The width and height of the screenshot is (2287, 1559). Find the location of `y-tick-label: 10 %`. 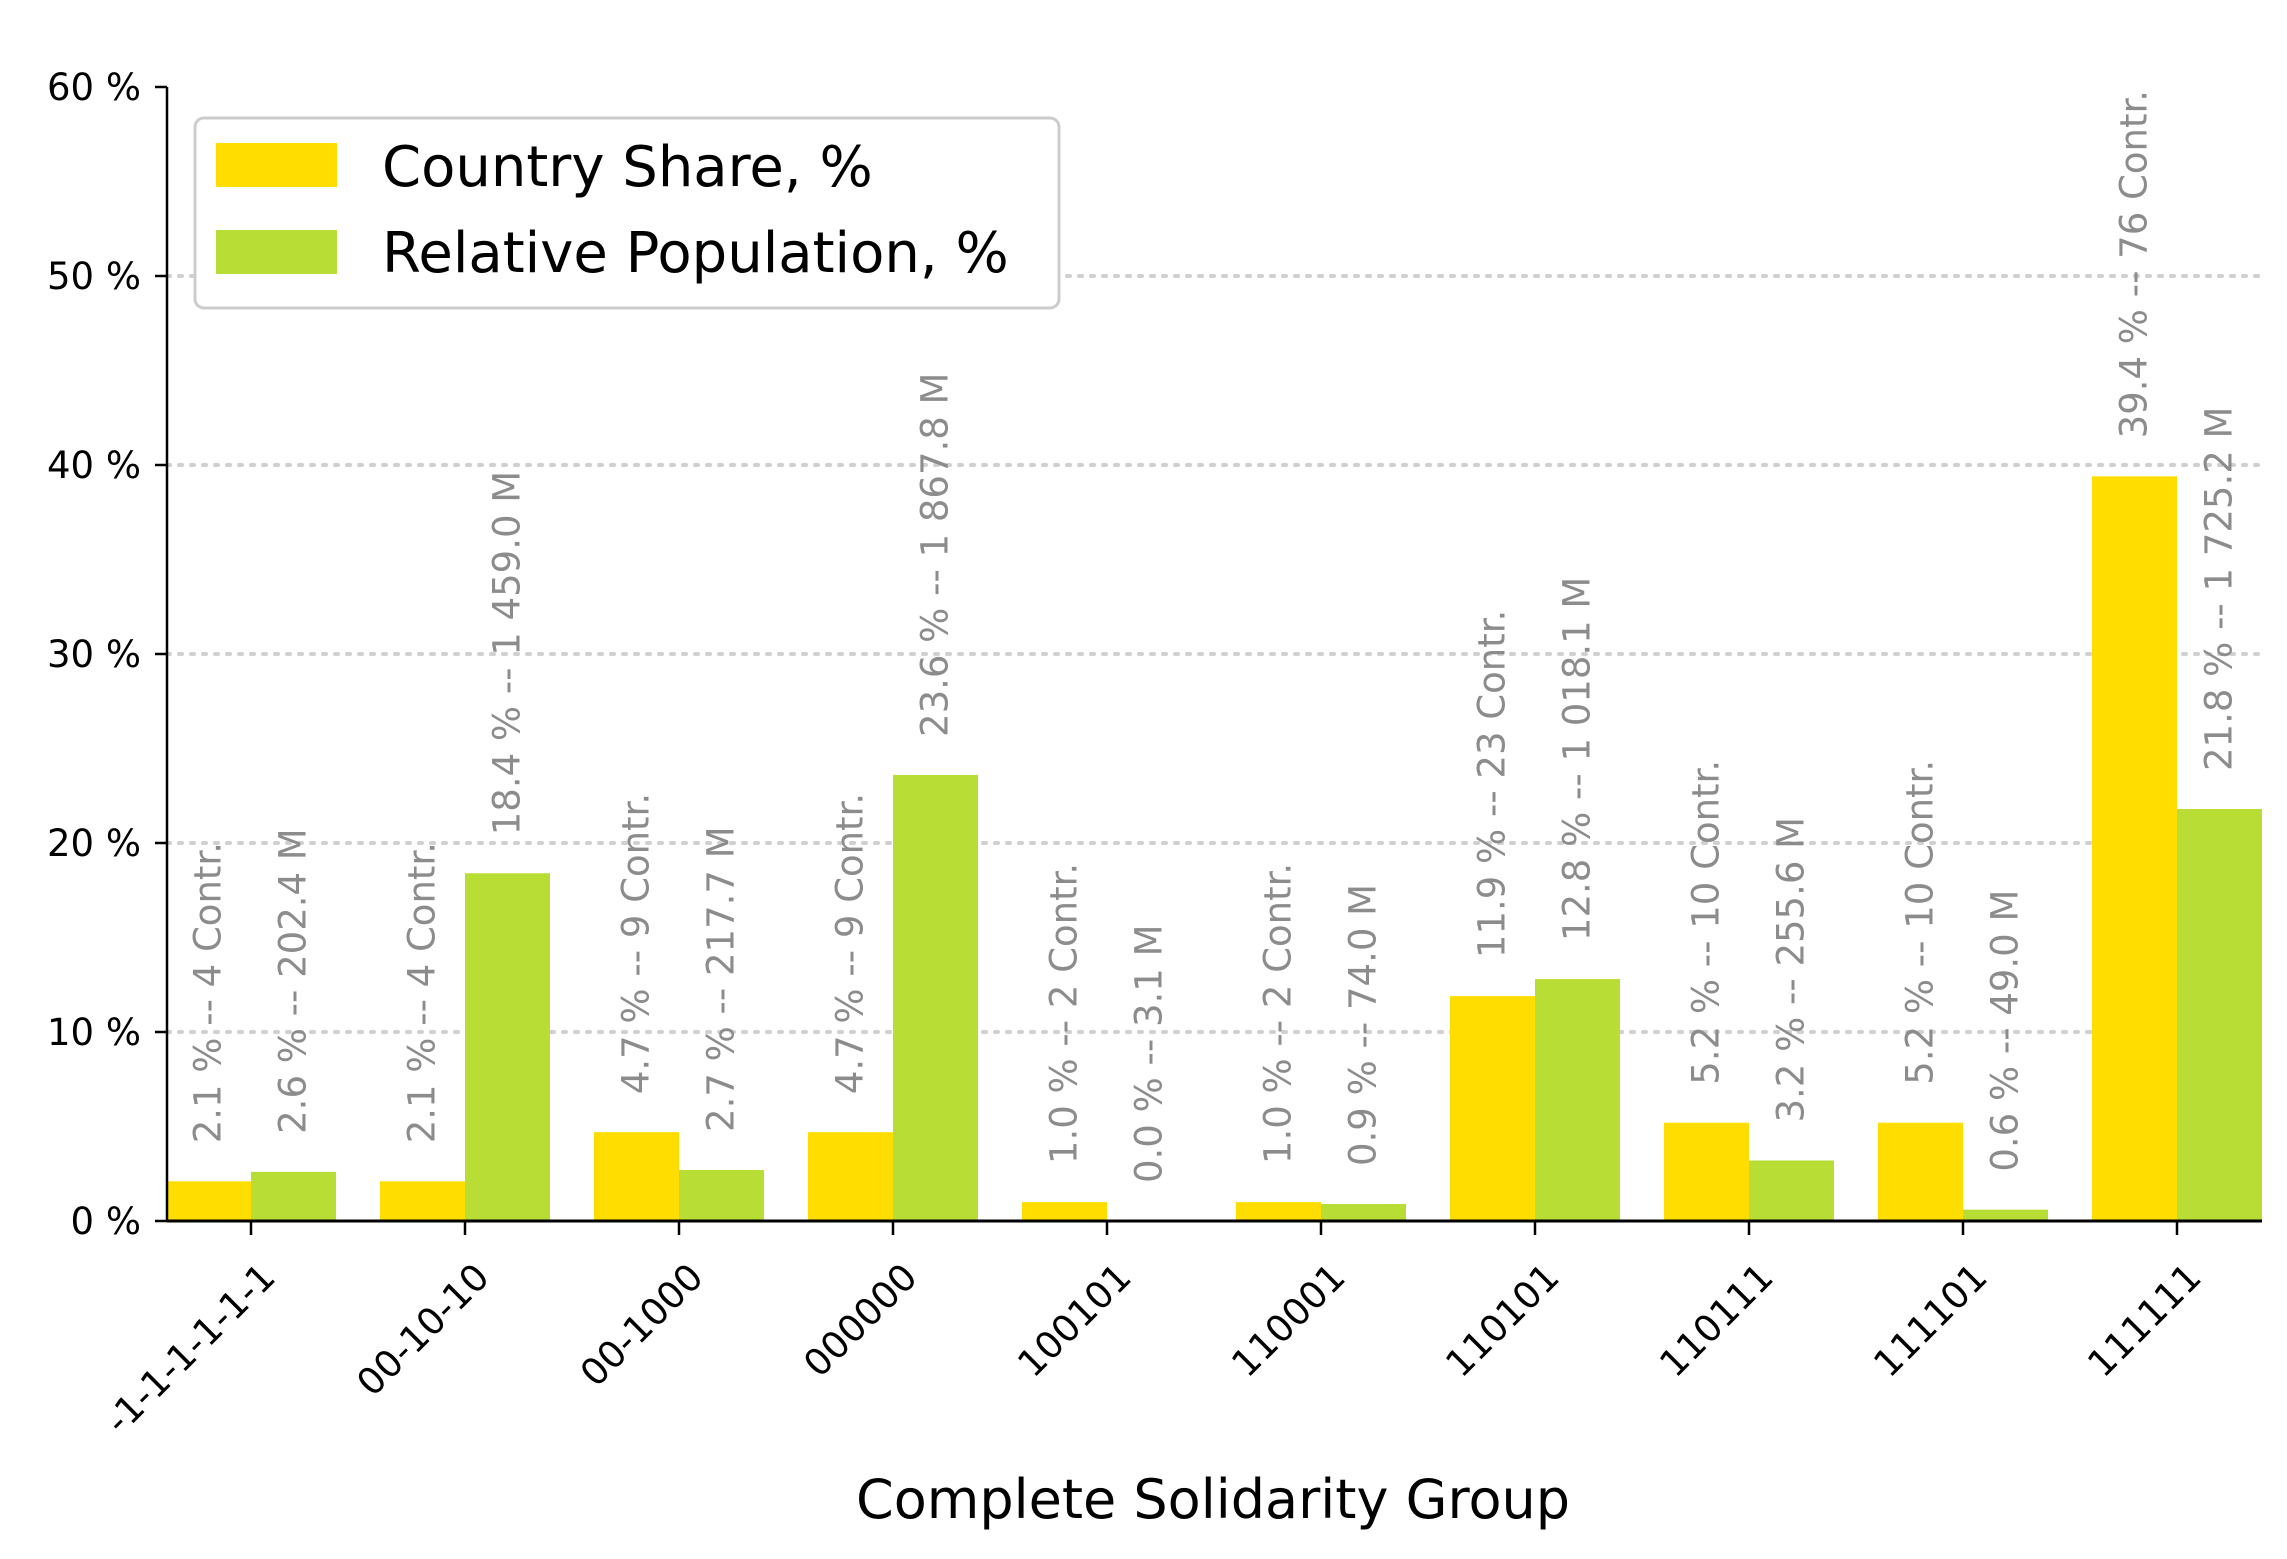

y-tick-label: 10 % is located at coordinates (94, 1032).